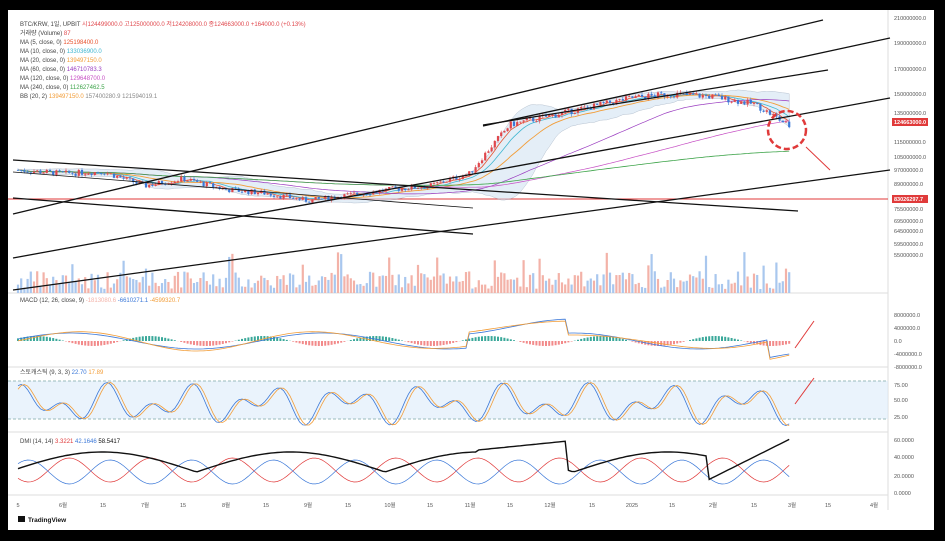 This screenshot has height=541, width=945. What do you see at coordinates (21, 519) in the screenshot?
I see `tv-logo-mark` at bounding box center [21, 519].